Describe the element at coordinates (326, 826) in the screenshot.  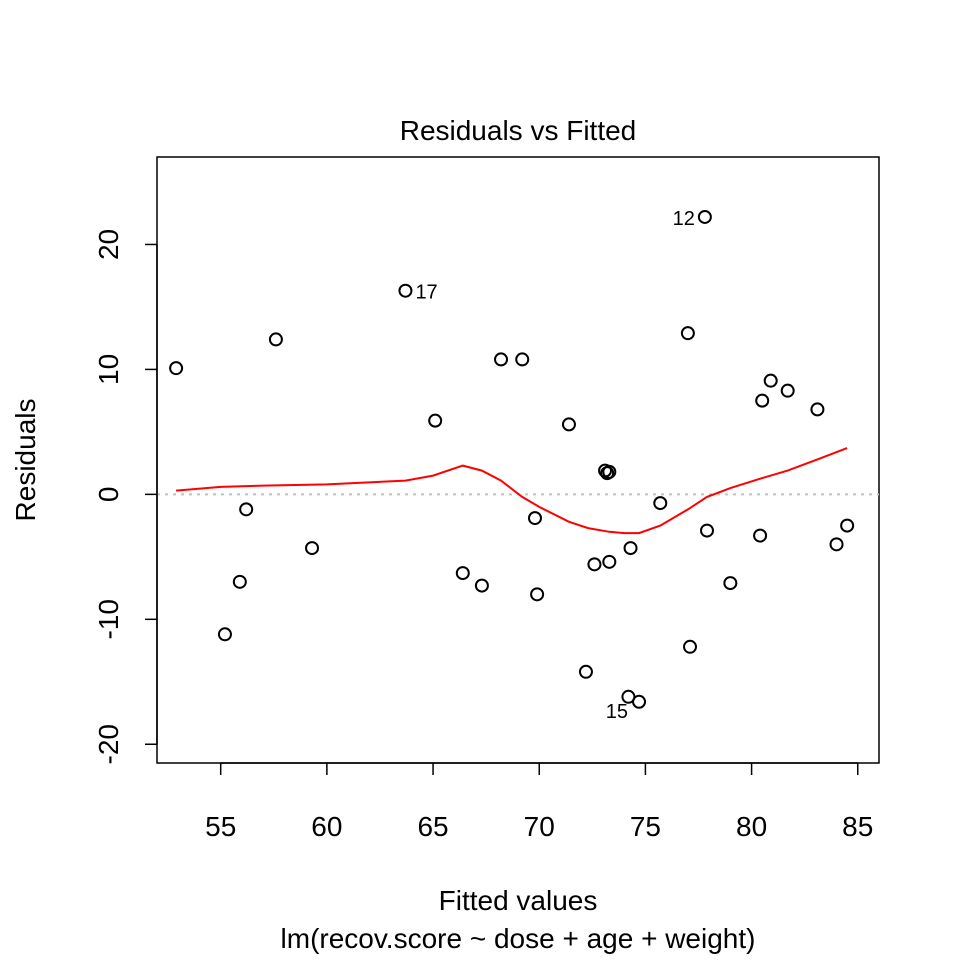
I see `x-tick-label: 60` at that location.